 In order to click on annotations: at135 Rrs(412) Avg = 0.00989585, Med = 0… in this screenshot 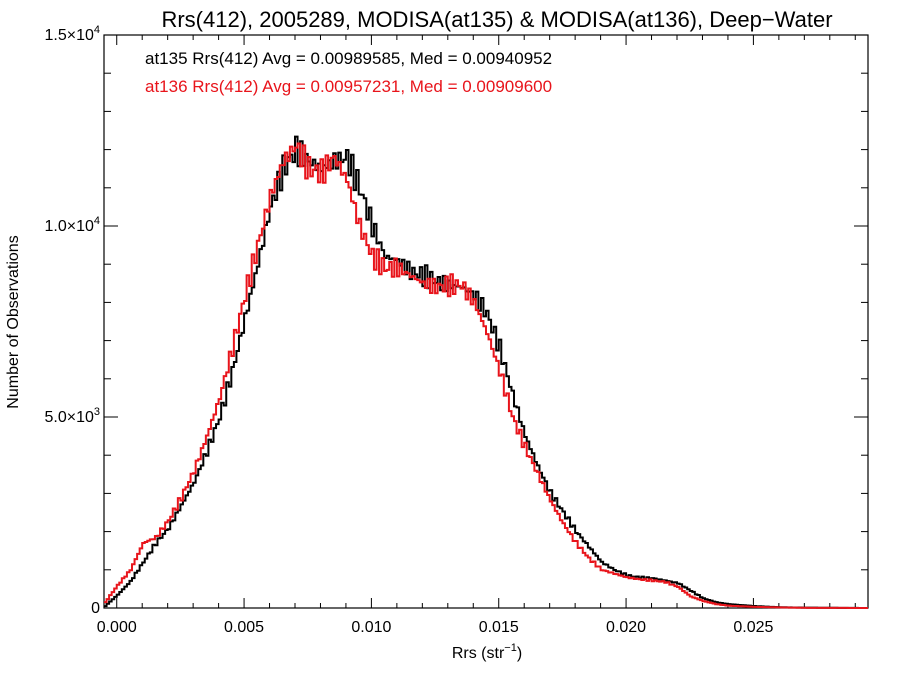, I will do `click(348, 72)`.